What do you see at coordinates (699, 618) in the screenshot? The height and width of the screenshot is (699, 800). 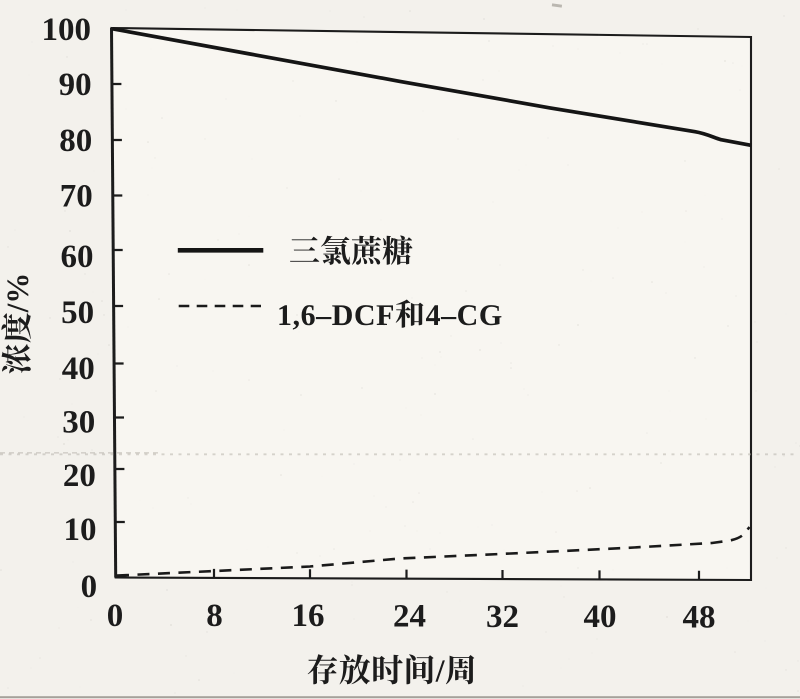 I see `svg-text: 48` at bounding box center [699, 618].